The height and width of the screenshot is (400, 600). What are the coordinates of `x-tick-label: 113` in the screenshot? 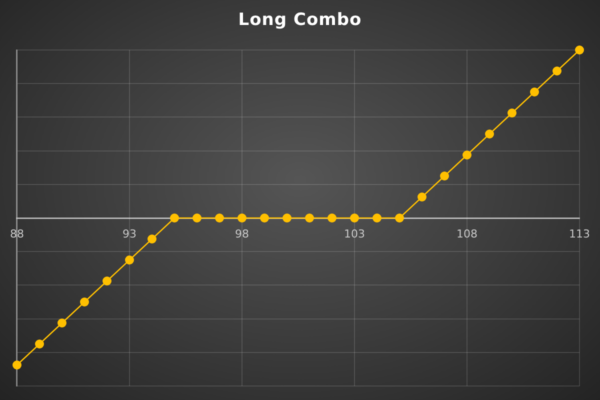 It's located at (579, 233).